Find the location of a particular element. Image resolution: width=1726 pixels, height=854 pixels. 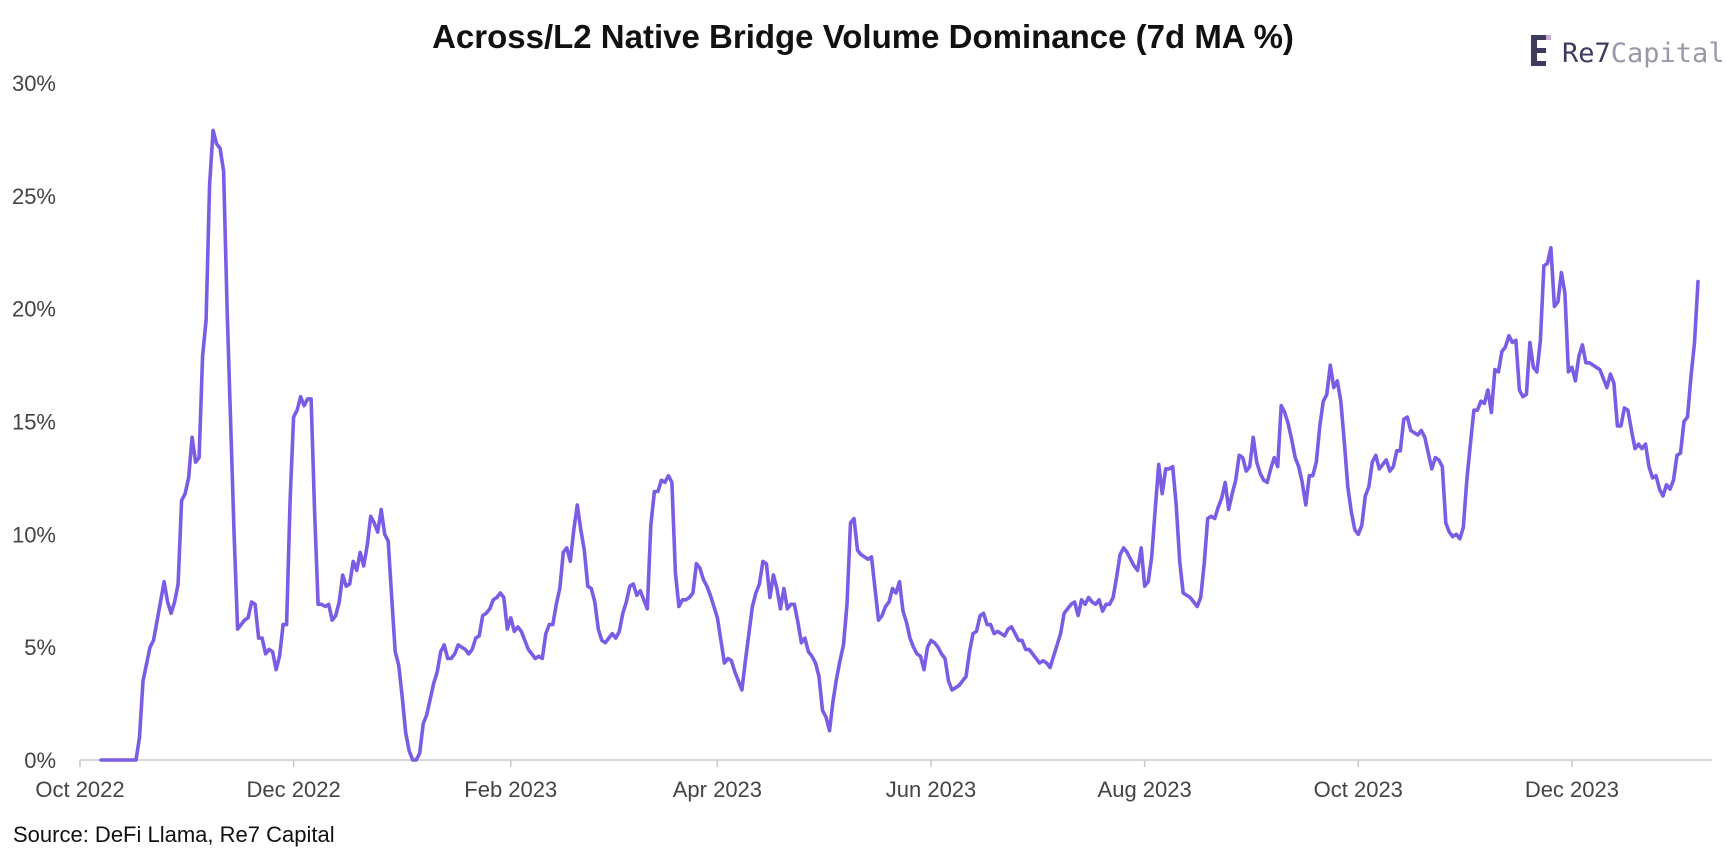

x-tick-label: Aug 2023 is located at coordinates (1145, 789).